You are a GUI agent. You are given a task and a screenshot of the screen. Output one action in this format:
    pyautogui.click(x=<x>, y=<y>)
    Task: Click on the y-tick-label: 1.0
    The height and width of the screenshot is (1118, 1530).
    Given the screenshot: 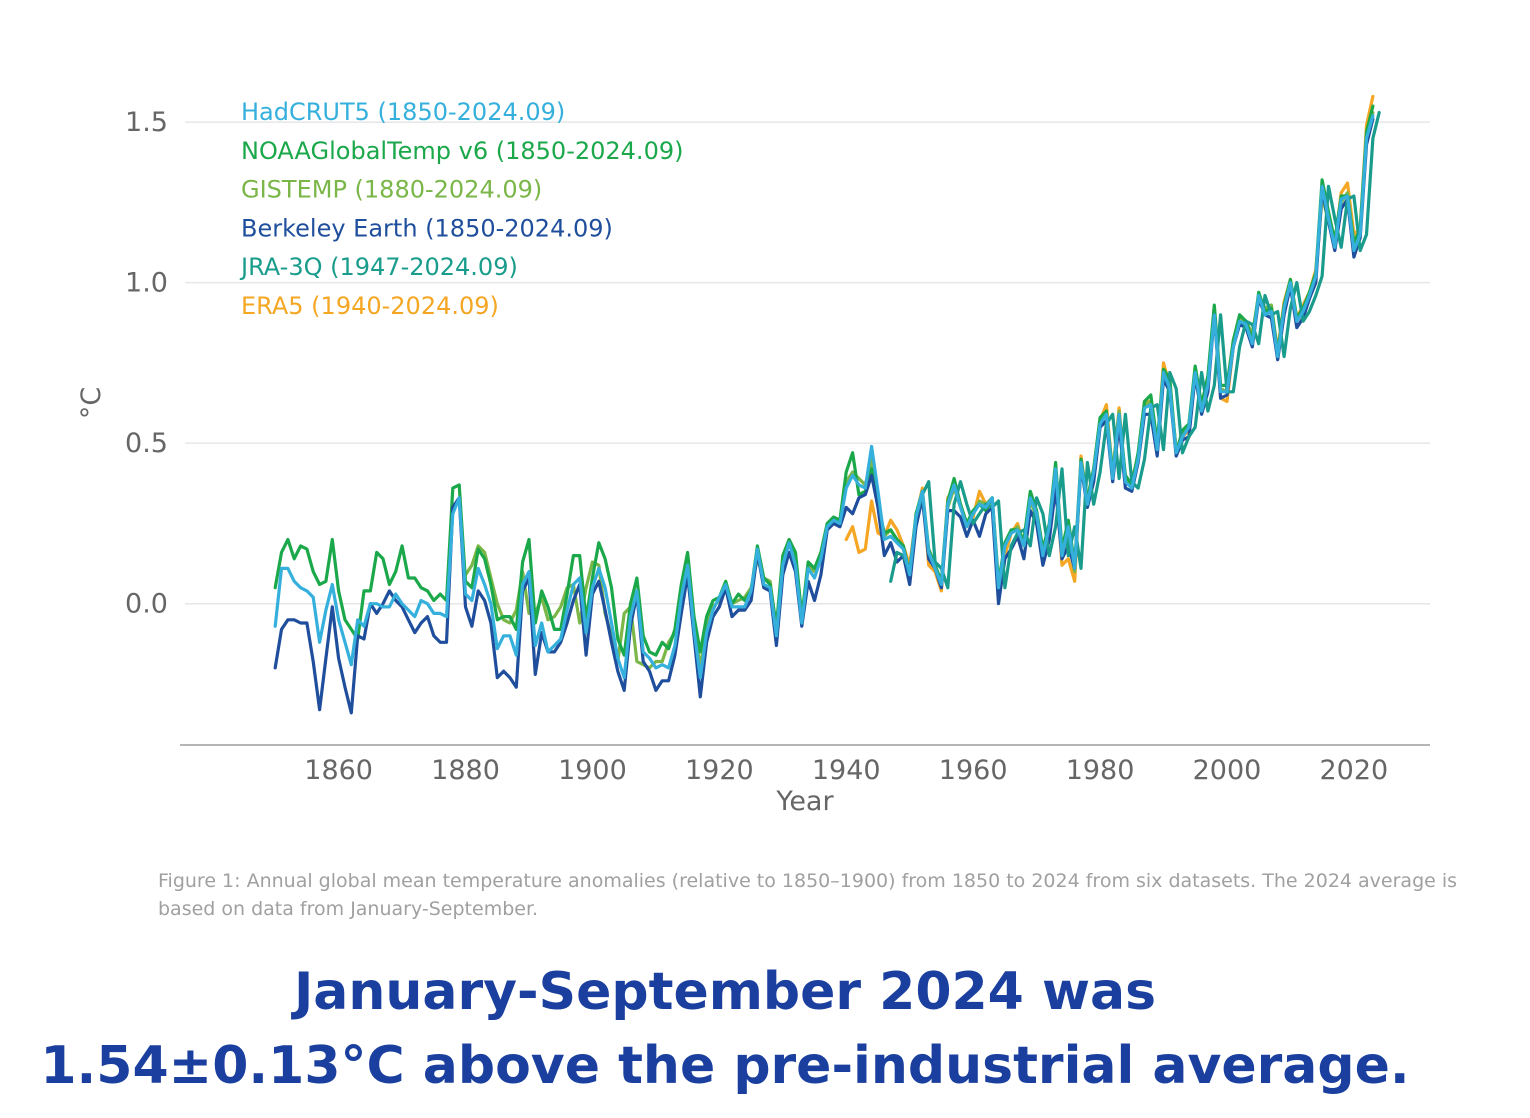 What is the action you would take?
    pyautogui.click(x=146, y=283)
    